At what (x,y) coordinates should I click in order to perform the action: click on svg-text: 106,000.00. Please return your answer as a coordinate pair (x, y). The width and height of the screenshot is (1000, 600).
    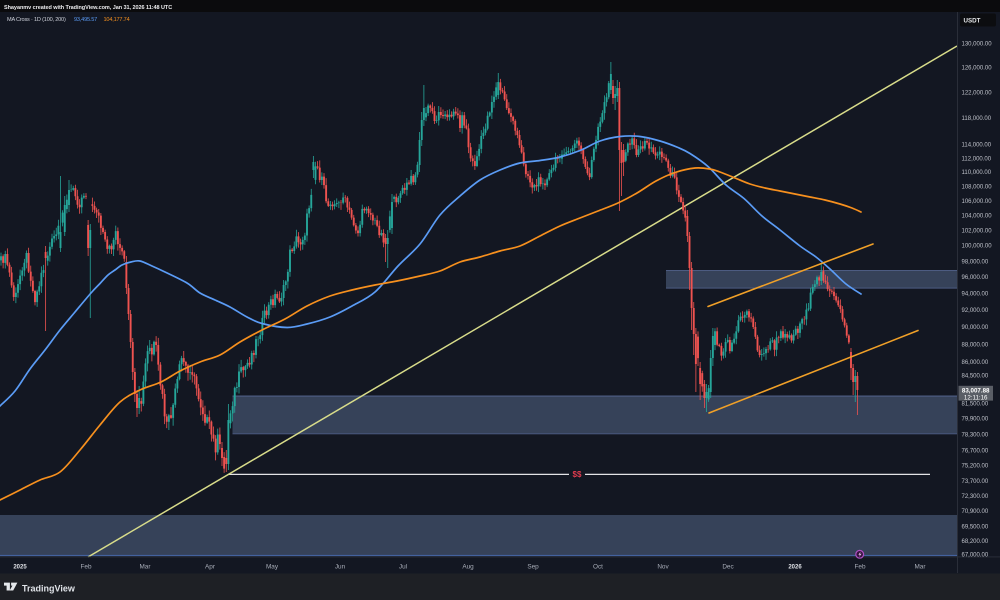
    Looking at the image, I should click on (977, 202).